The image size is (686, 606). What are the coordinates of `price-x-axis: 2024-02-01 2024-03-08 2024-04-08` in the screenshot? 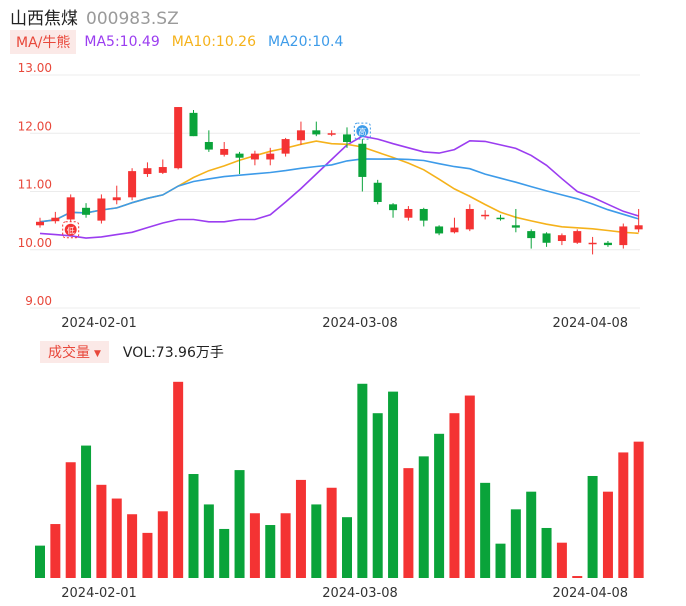 It's located at (344, 323).